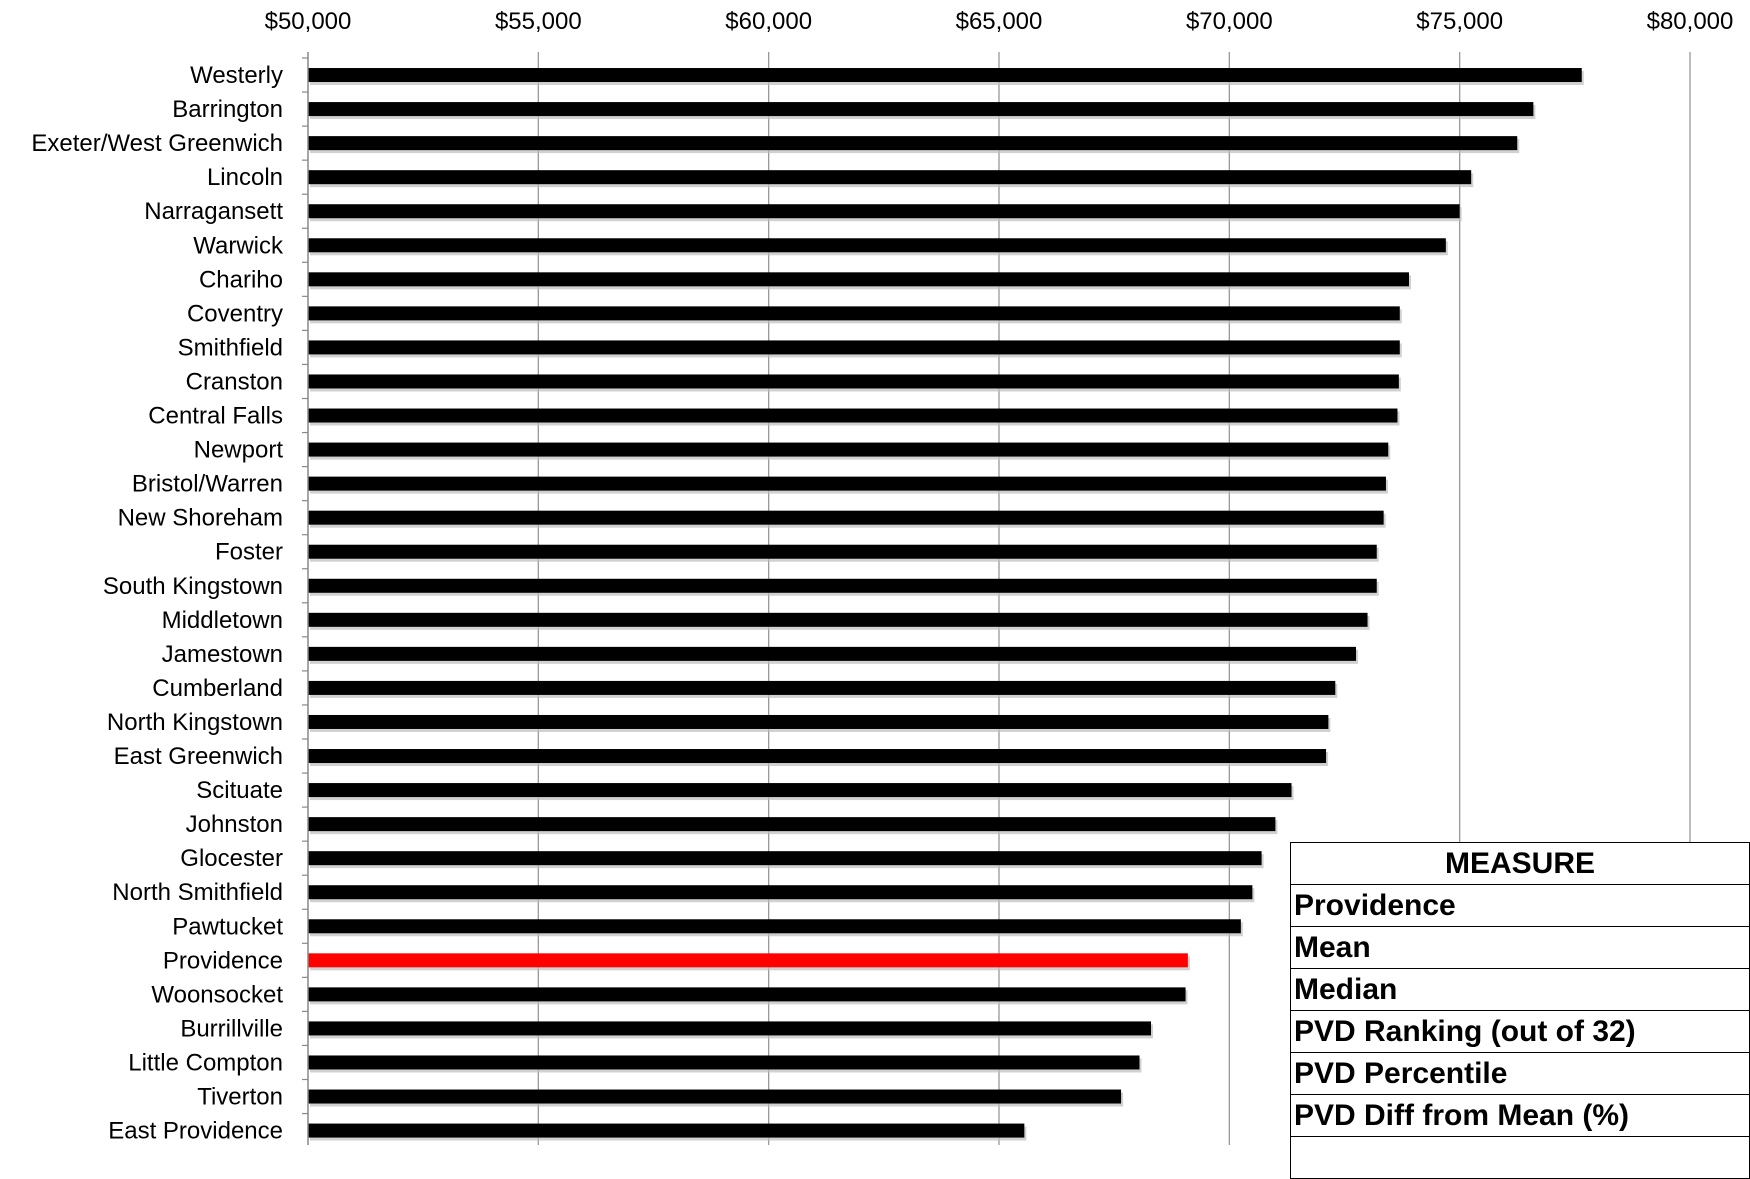 The image size is (1750, 1179). I want to click on y-category-label: Cumberland, so click(217, 688).